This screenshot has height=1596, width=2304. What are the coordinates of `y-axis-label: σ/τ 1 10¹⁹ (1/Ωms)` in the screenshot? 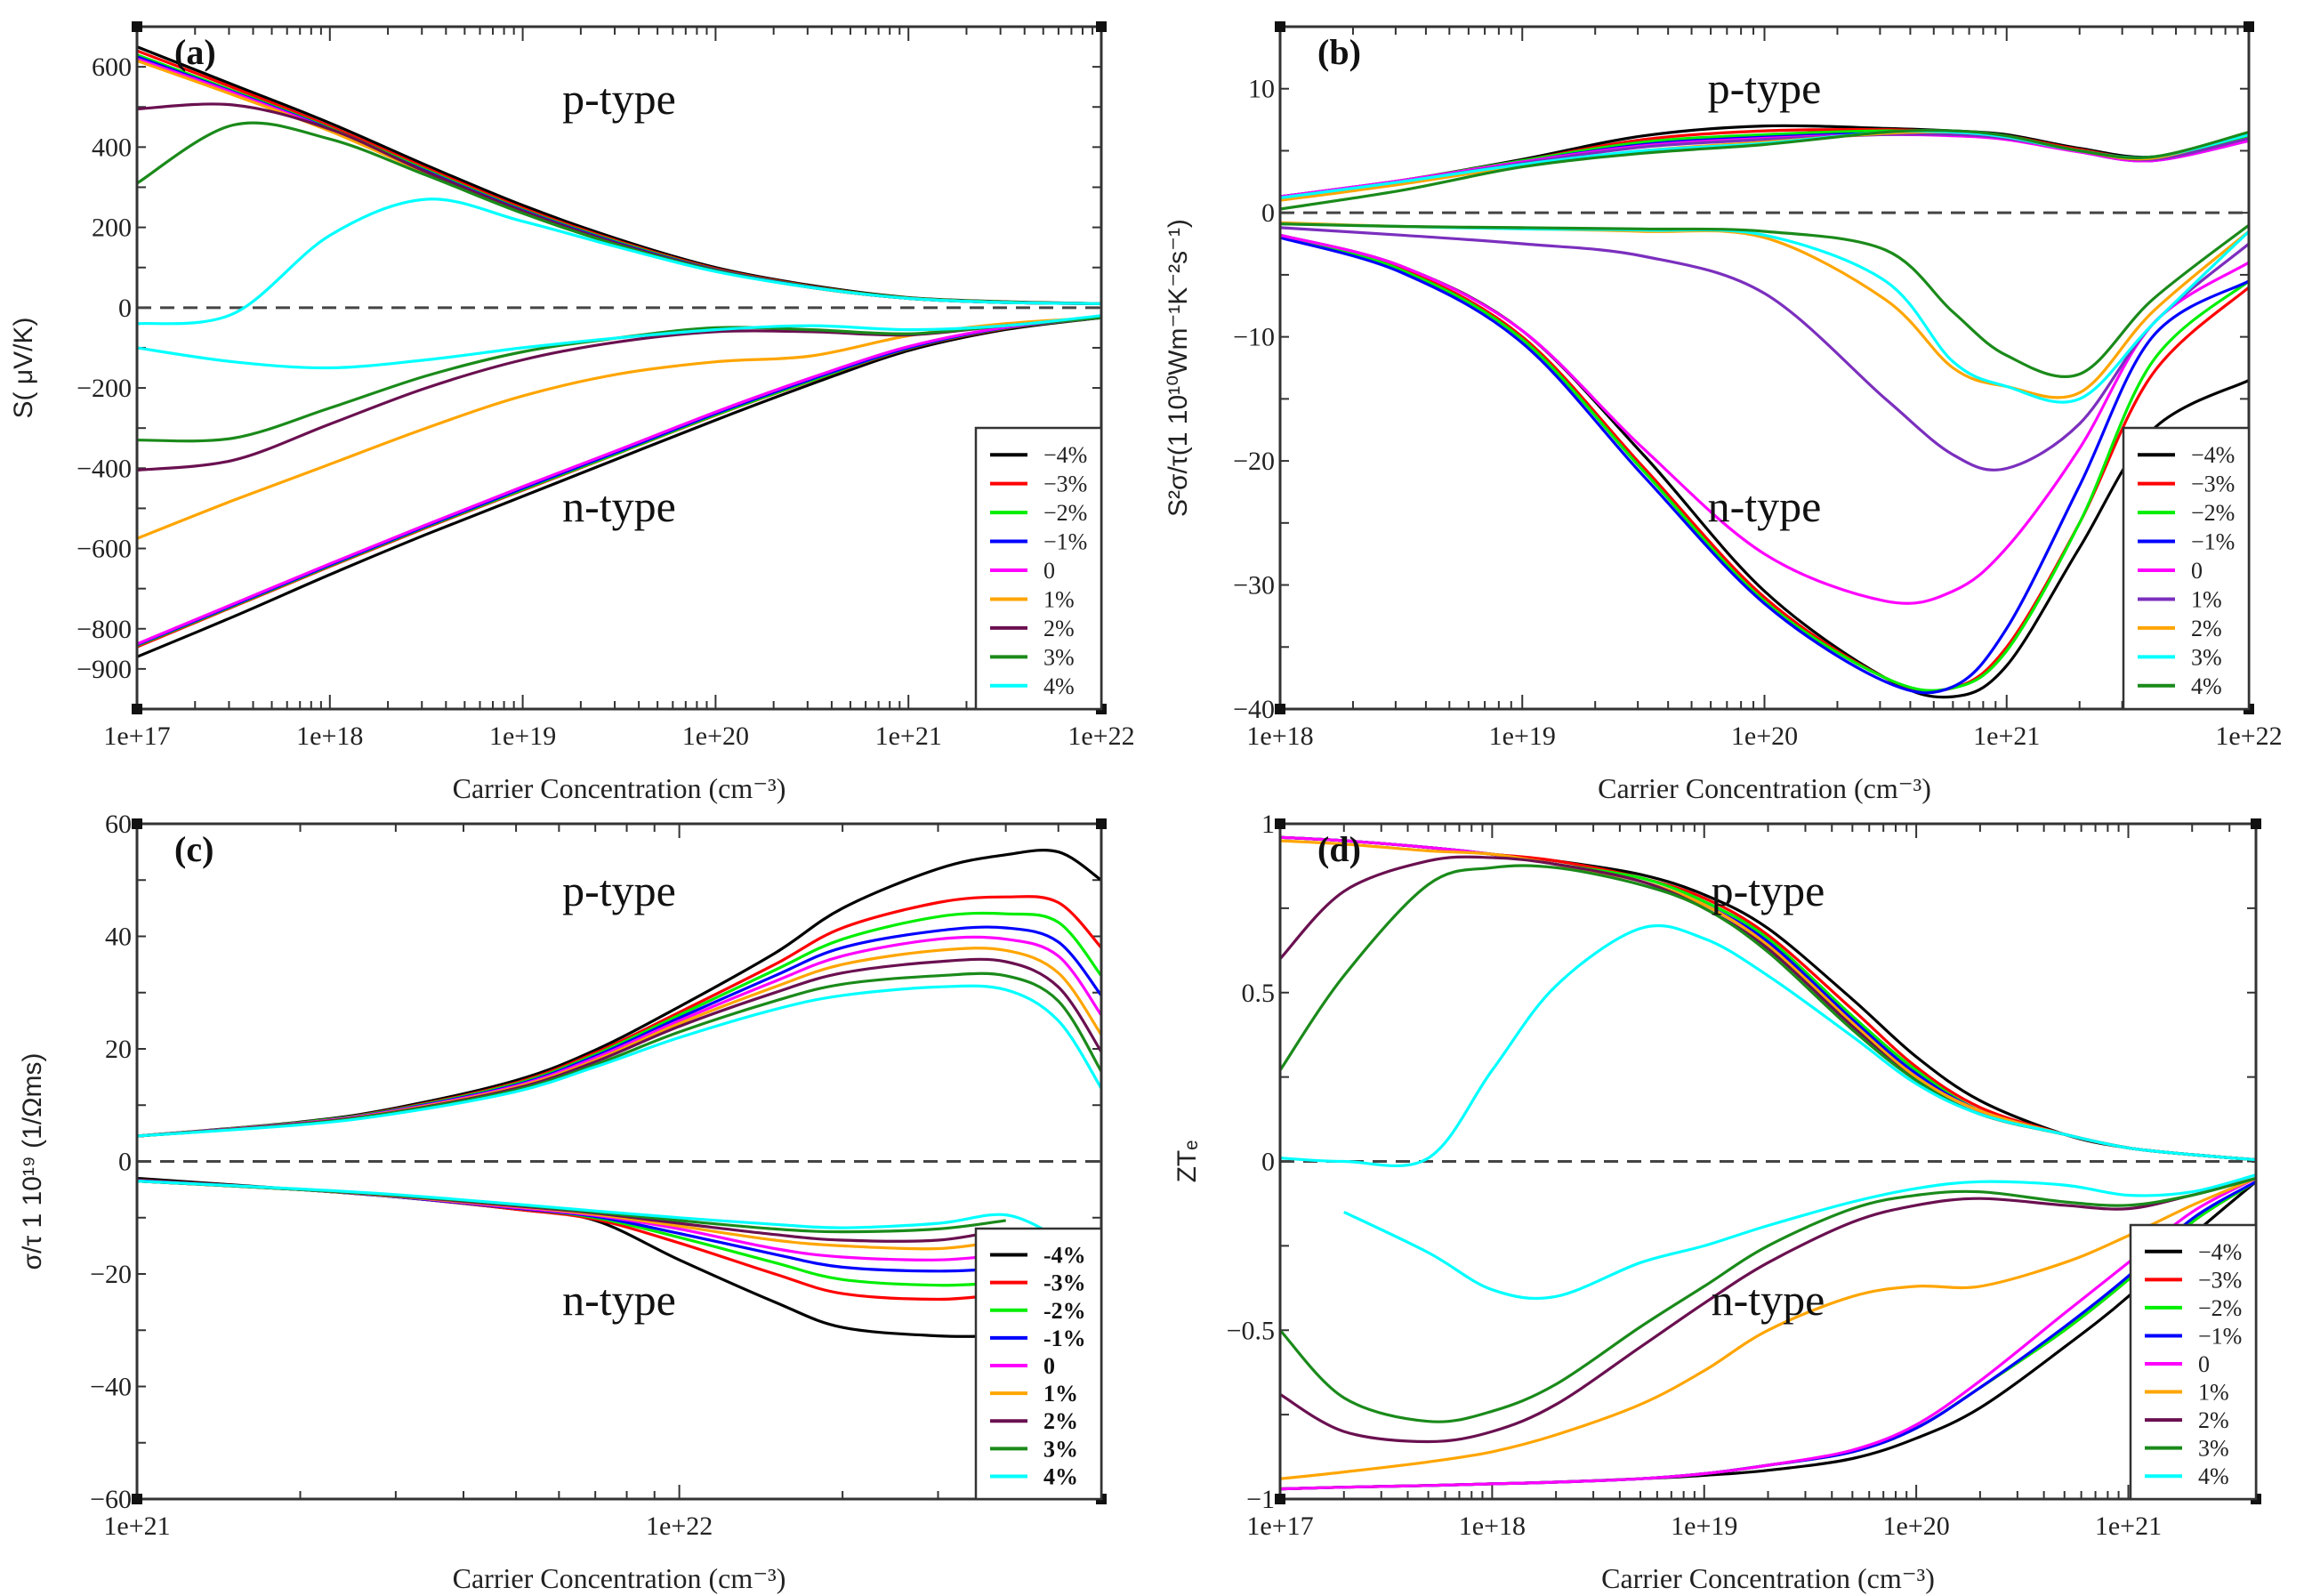 It's located at (32, 1161).